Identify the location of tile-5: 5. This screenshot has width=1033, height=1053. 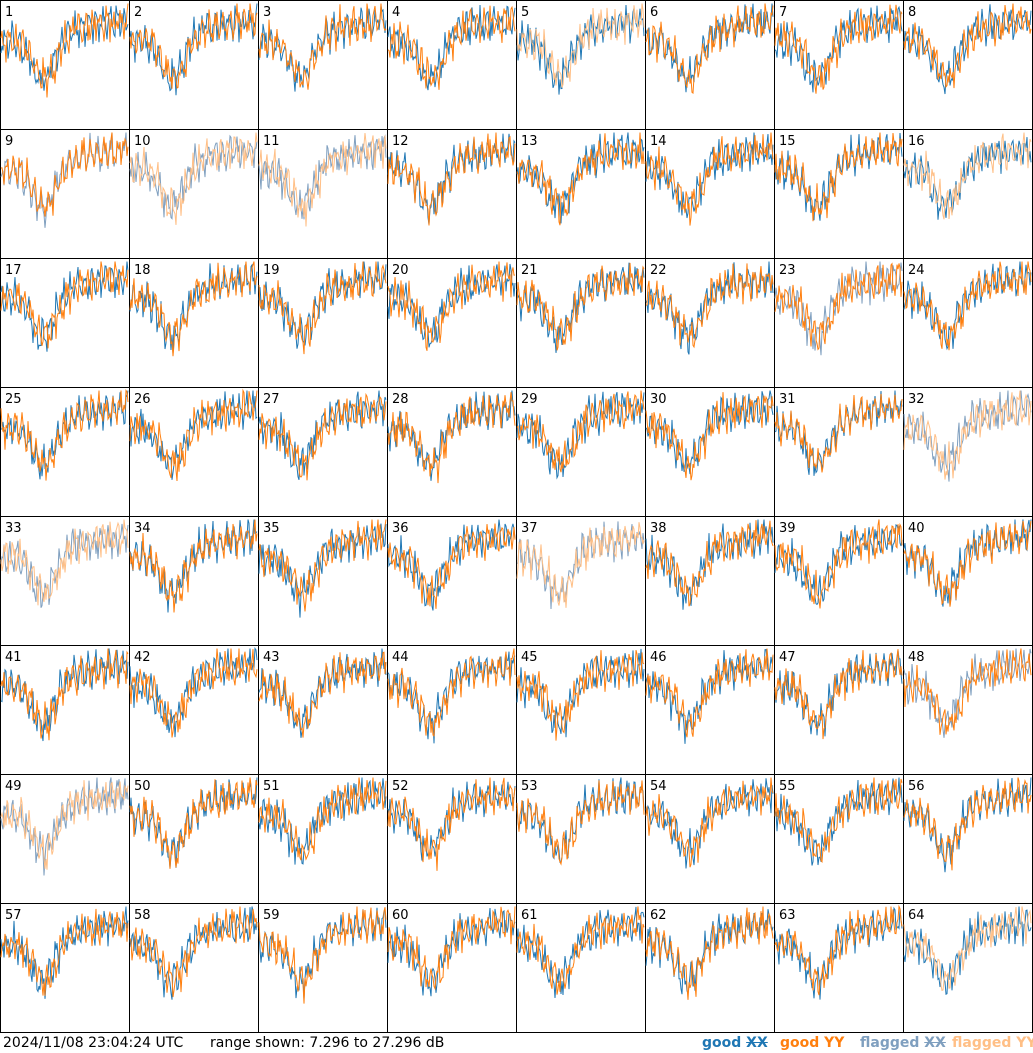
(581, 65).